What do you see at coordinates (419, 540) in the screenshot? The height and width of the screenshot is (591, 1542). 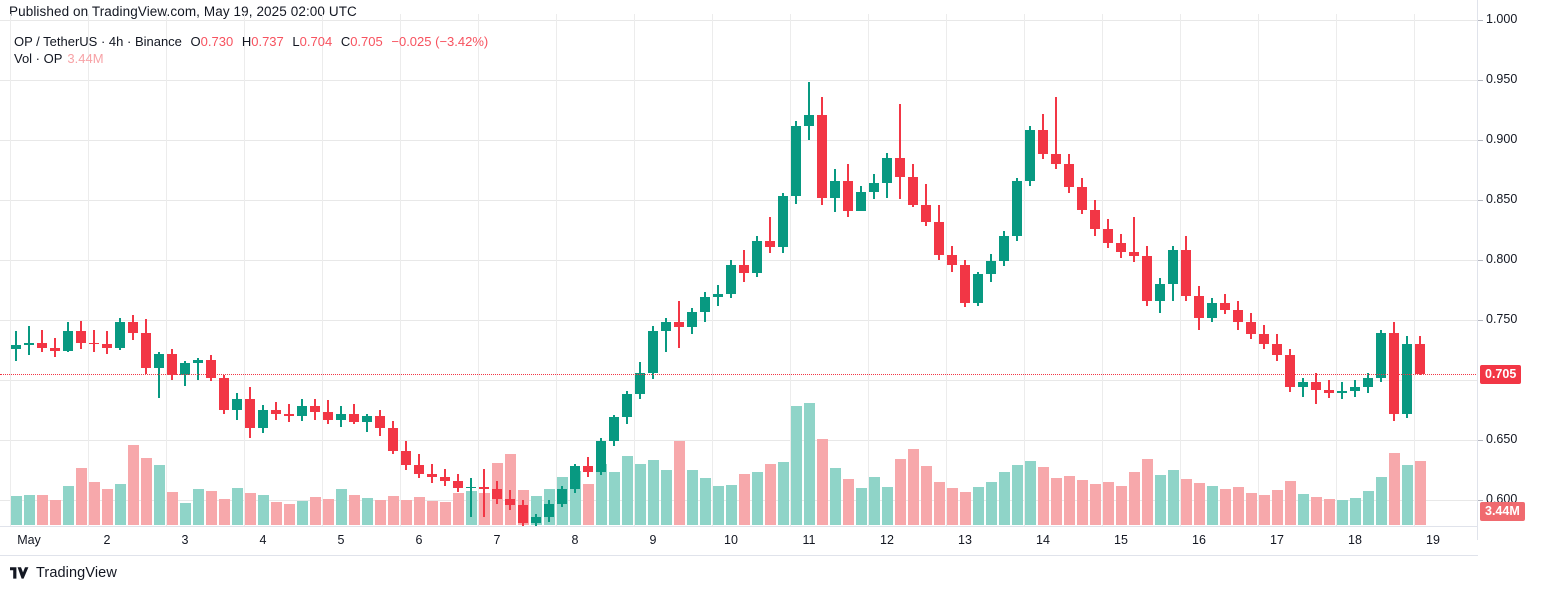 I see `time-axis-tick: 6` at bounding box center [419, 540].